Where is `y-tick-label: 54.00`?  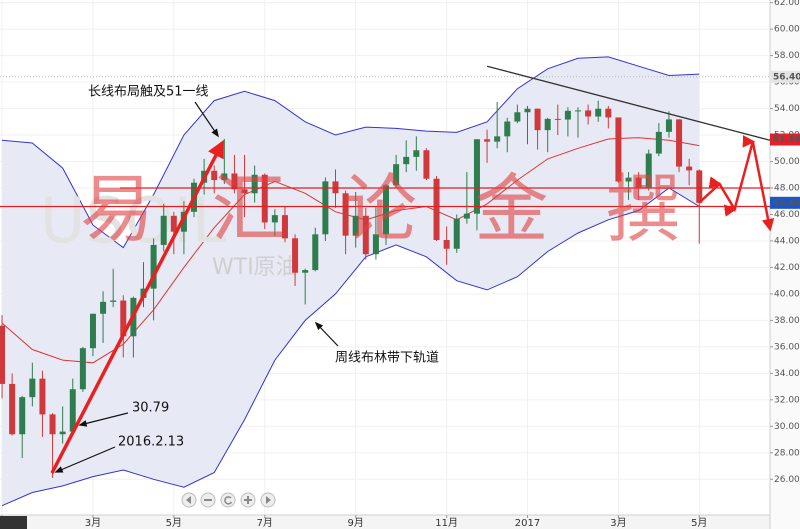 y-tick-label: 54.00 is located at coordinates (787, 109).